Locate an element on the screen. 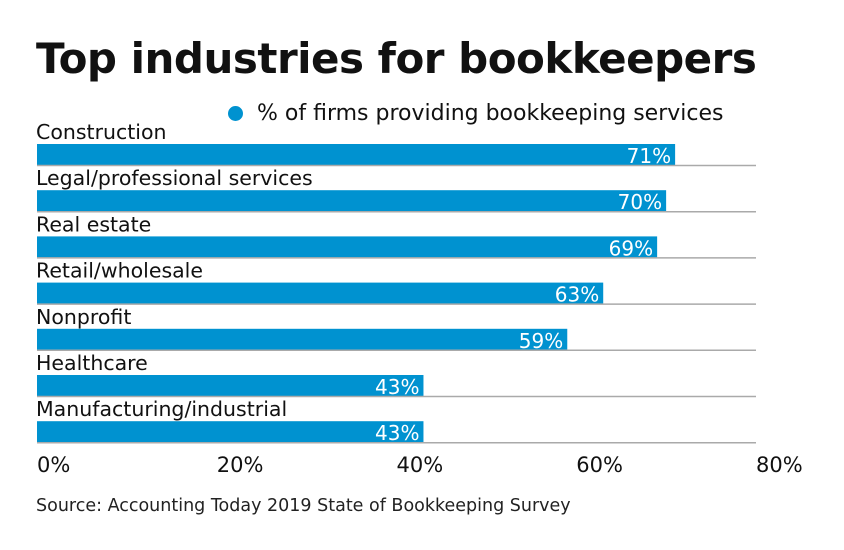 The width and height of the screenshot is (844, 550). x-tick-label: 40% is located at coordinates (420, 465).